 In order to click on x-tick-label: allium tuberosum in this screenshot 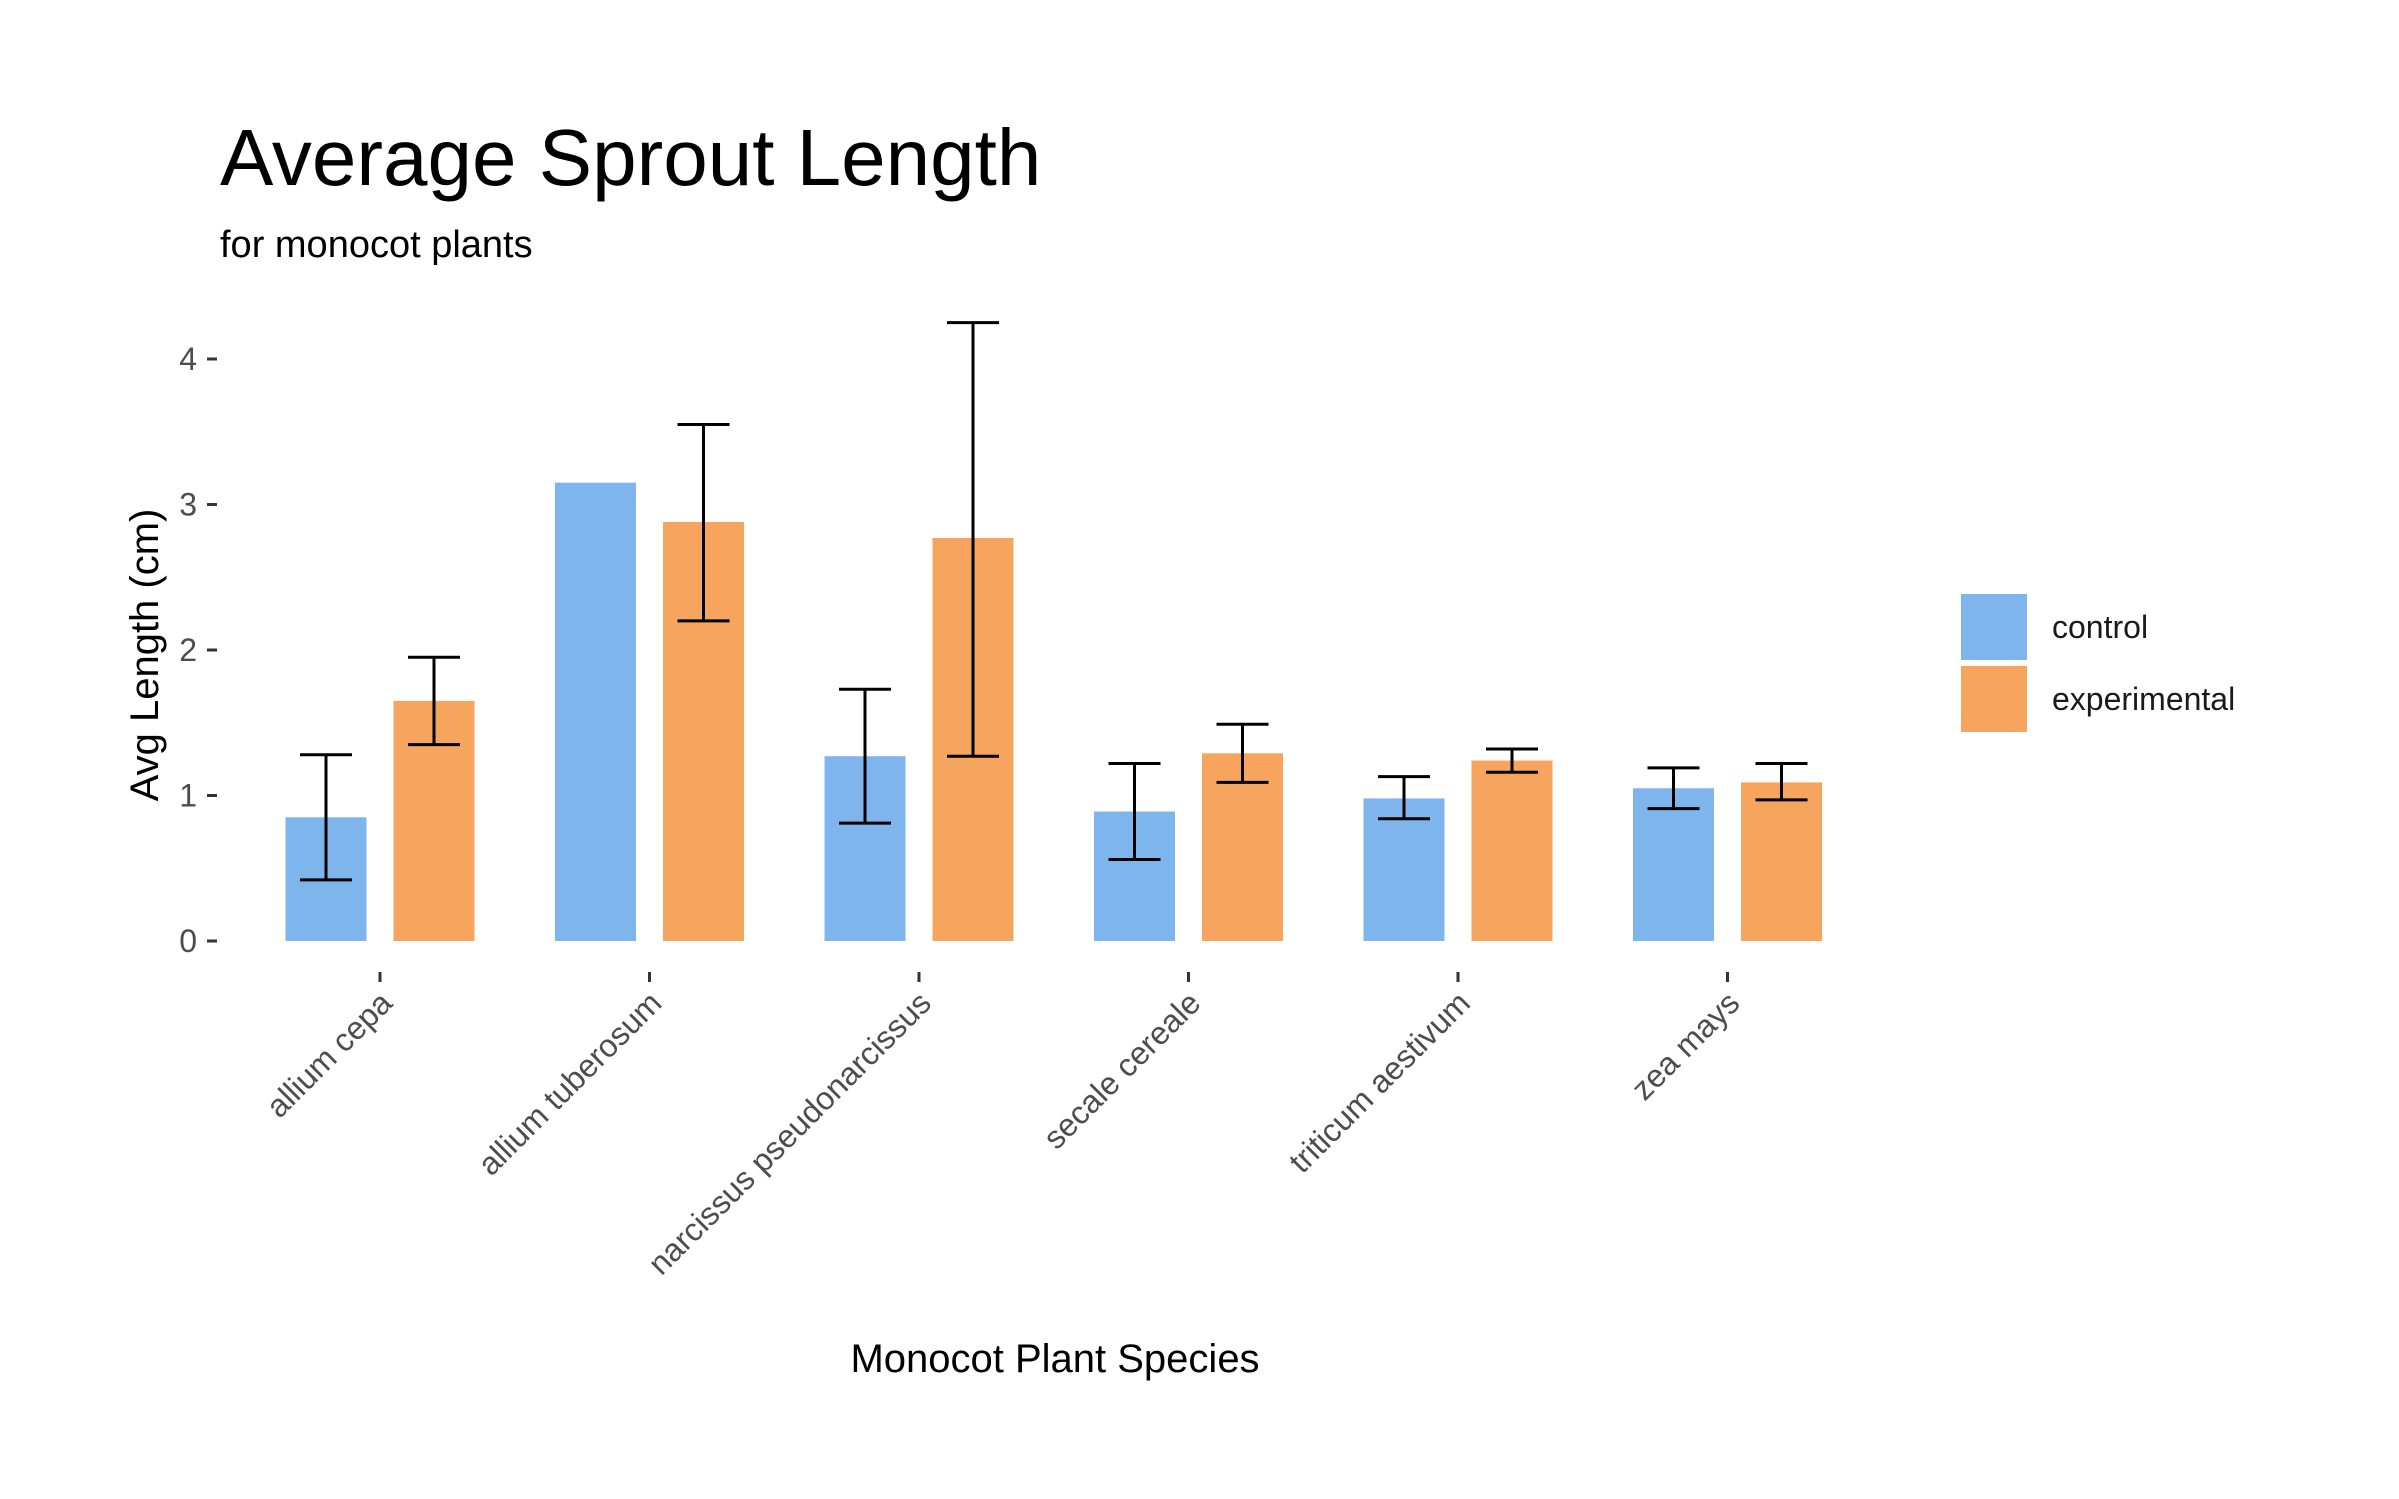, I will do `click(570, 1083)`.